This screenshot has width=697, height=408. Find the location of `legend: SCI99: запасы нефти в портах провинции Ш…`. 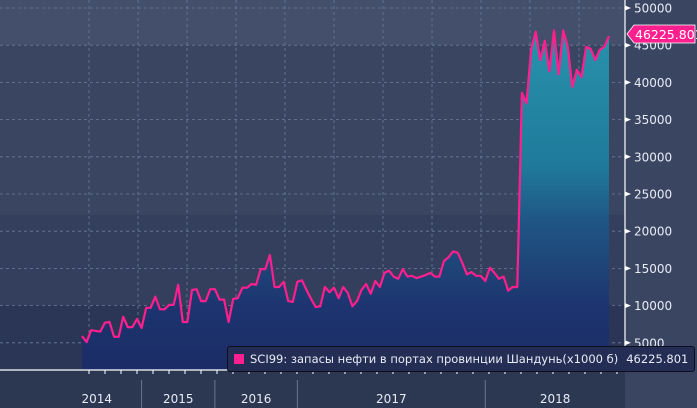

legend: SCI99: запасы нефти в портах провинции Ш… is located at coordinates (461, 359).